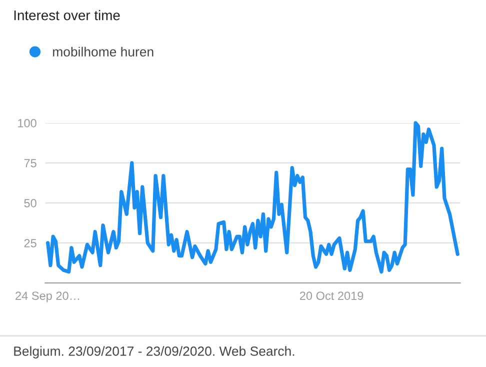 The height and width of the screenshot is (367, 486). What do you see at coordinates (27, 123) in the screenshot?
I see `y-tick-label: 100` at bounding box center [27, 123].